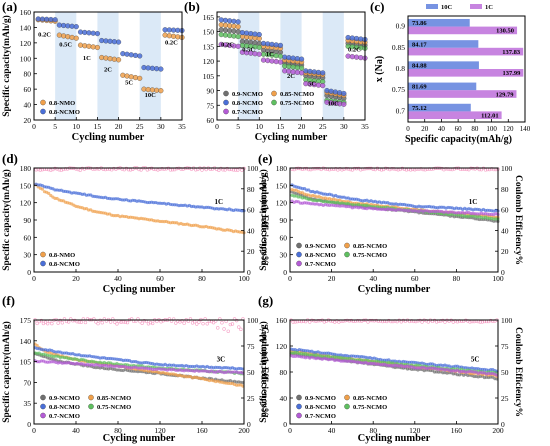 The image size is (550, 446). I want to click on x-tick-label: 160, so click(202, 430).